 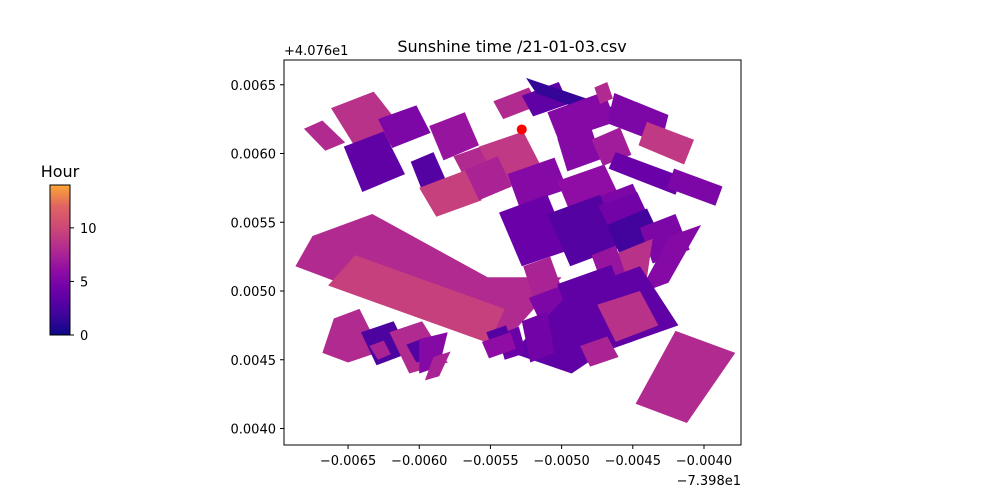 What do you see at coordinates (257, 258) in the screenshot?
I see `y-axis: 0.0040 0.0045 0.0050 0.0055 0.0060 0.0065` at bounding box center [257, 258].